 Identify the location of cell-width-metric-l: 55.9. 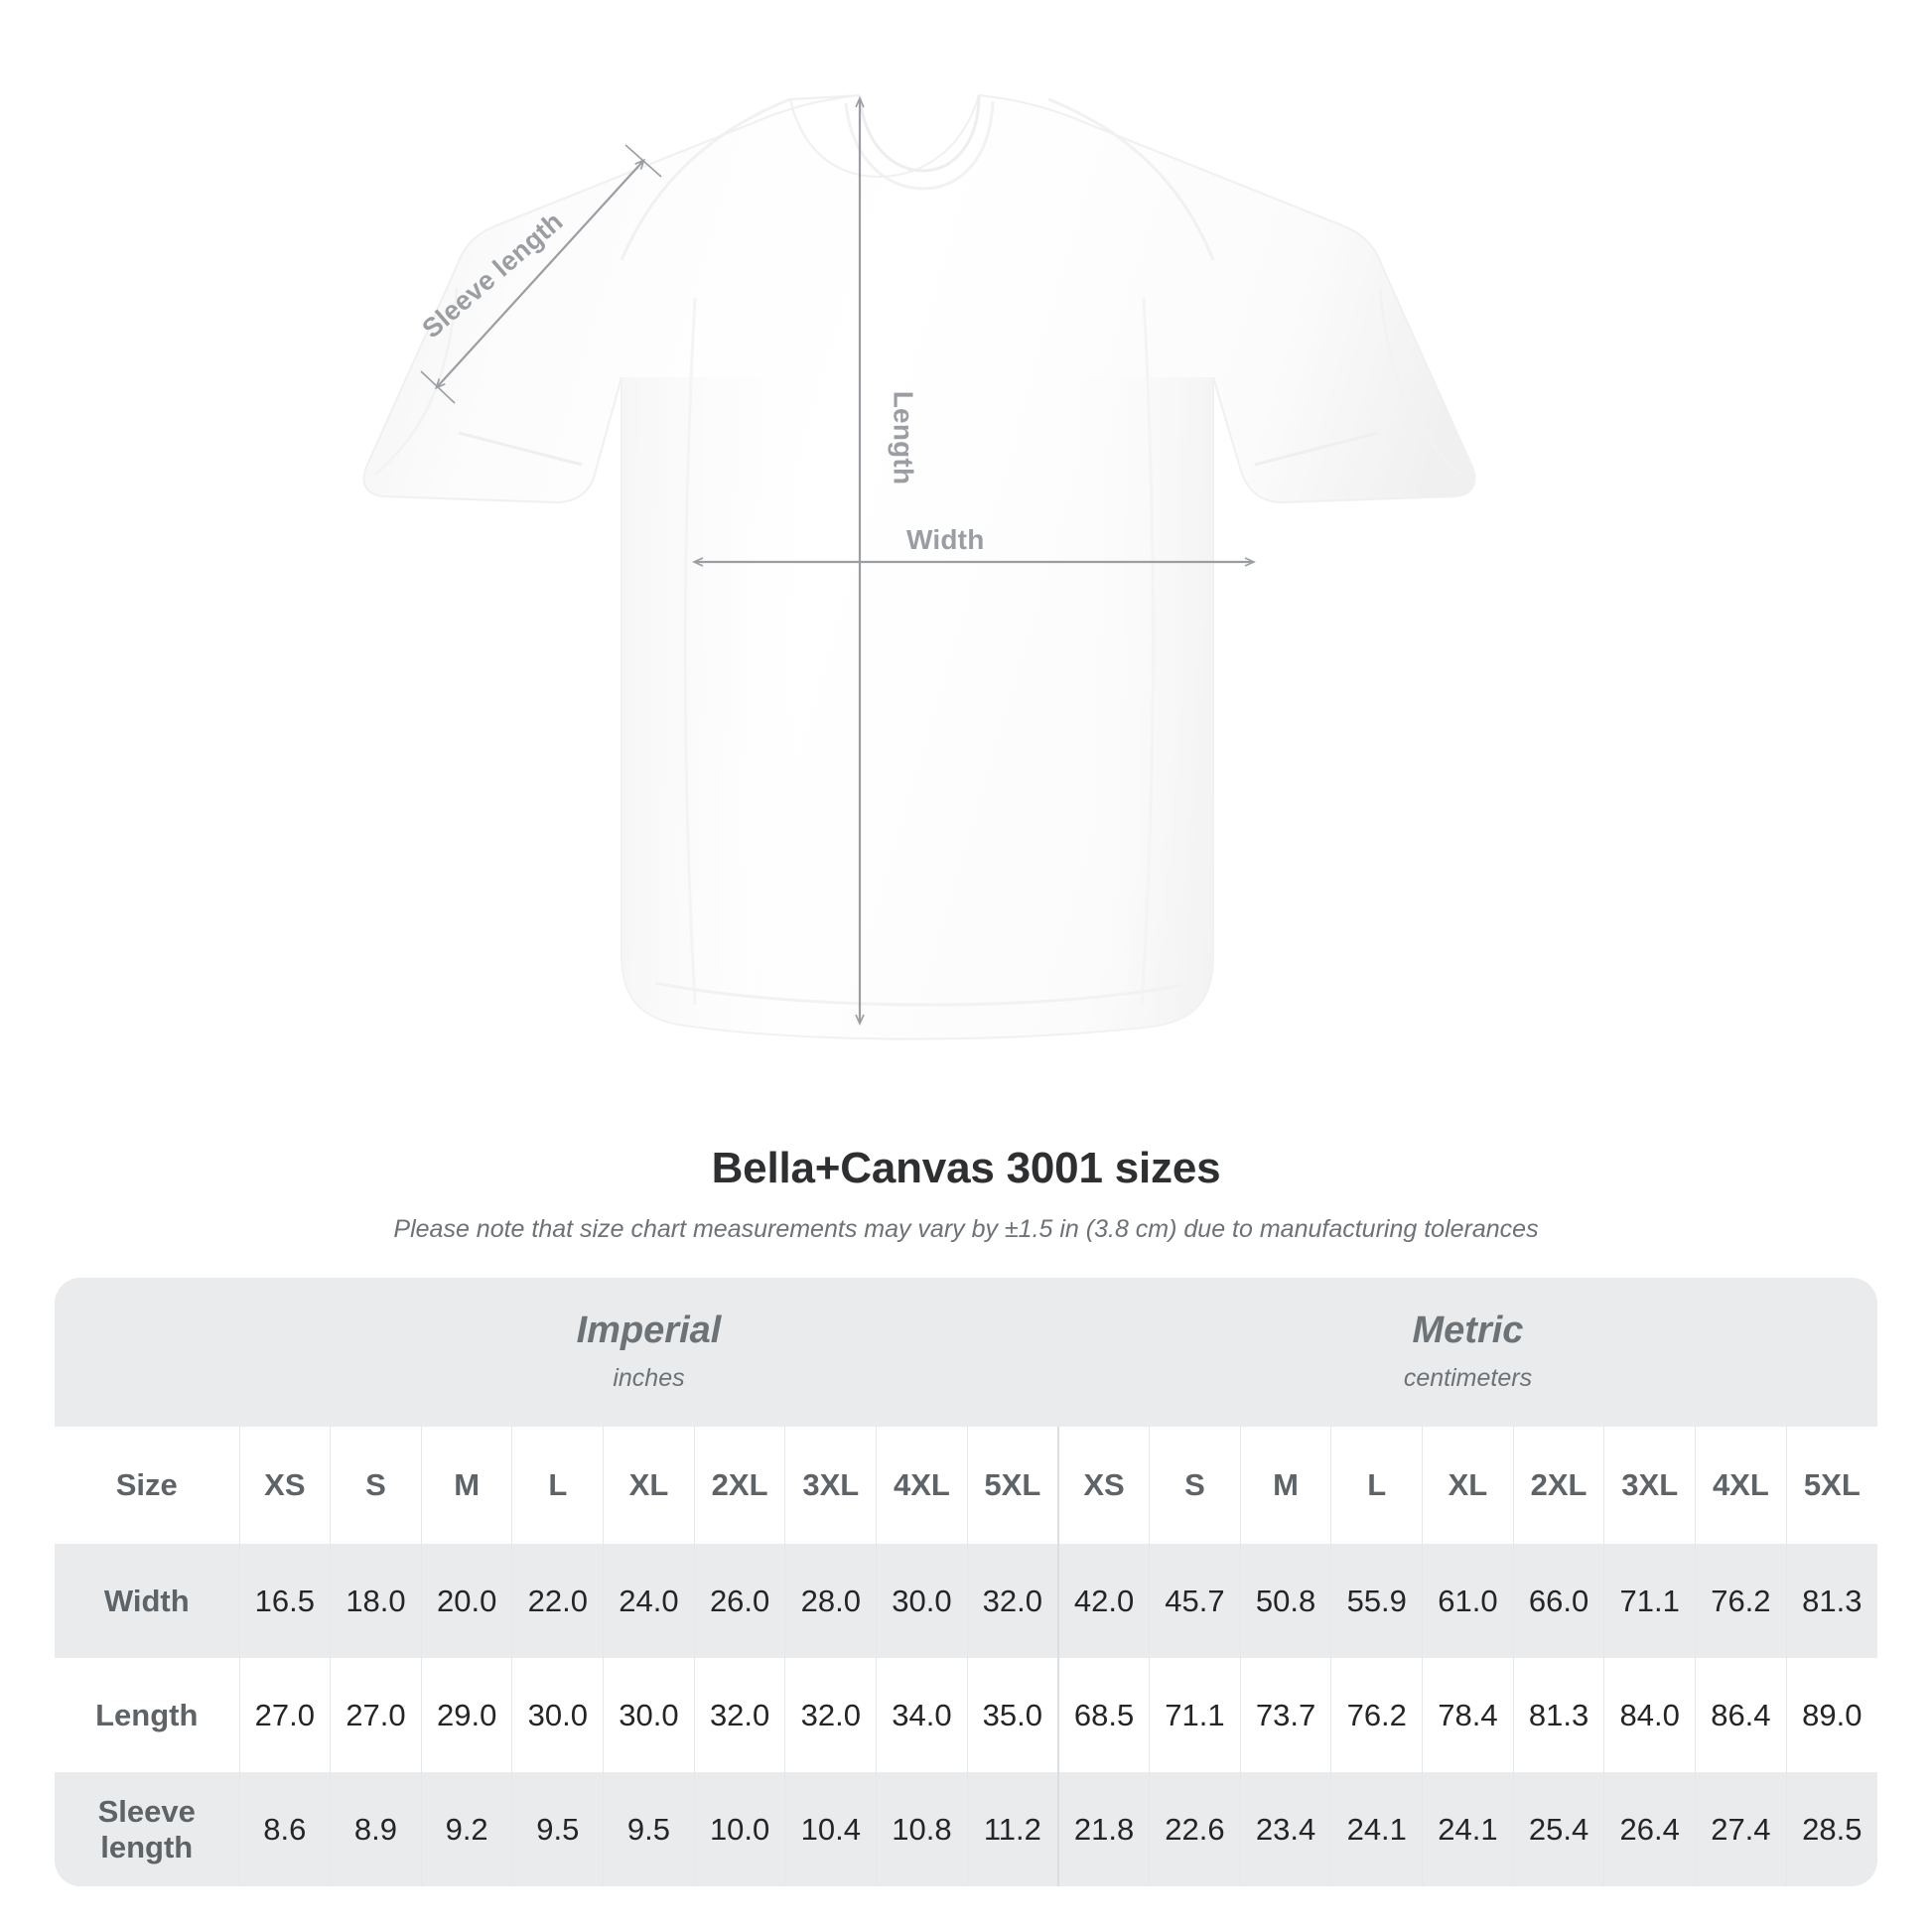
(1377, 1601).